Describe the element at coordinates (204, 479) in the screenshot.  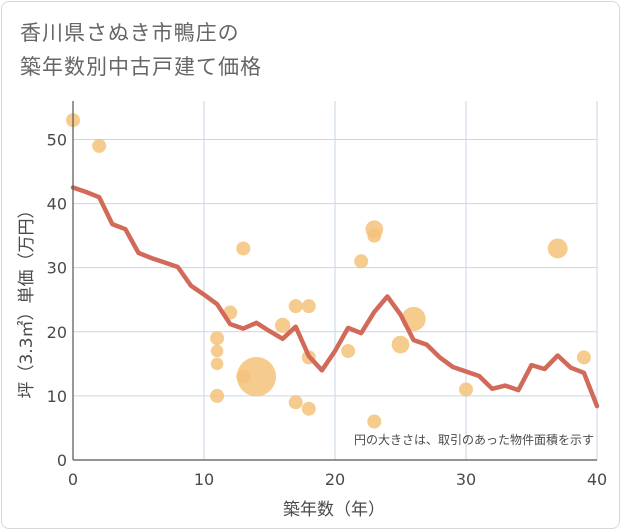
I see `x-tick-label: 10` at that location.